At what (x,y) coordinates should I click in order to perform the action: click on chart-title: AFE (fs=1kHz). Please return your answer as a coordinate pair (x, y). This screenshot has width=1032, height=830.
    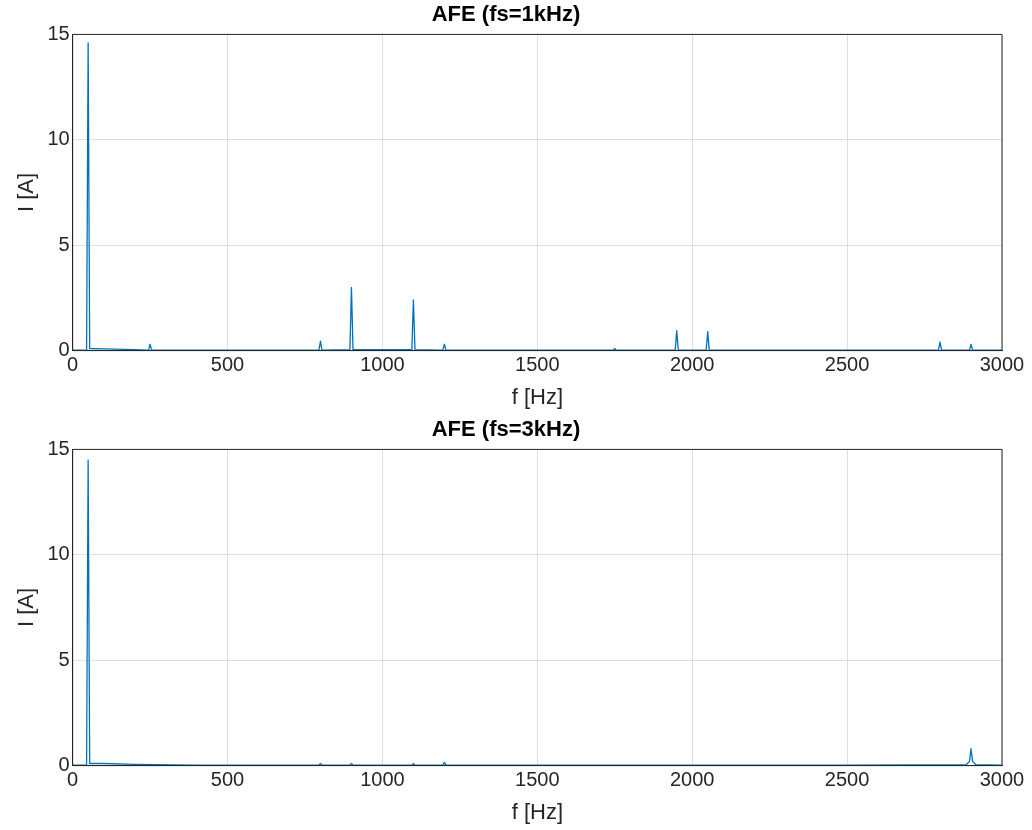
    Looking at the image, I should click on (506, 14).